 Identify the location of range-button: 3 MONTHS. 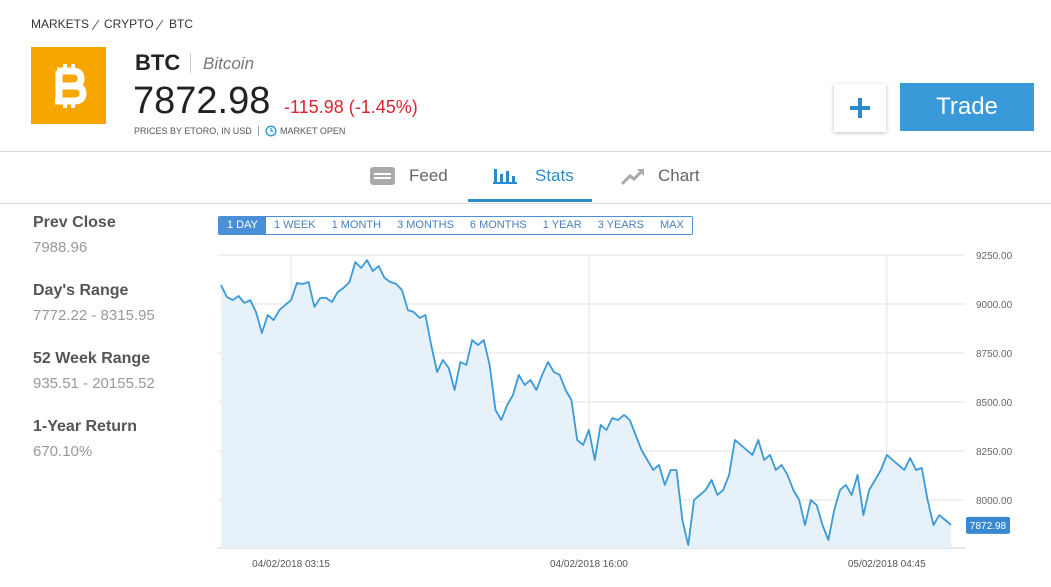
(425, 225).